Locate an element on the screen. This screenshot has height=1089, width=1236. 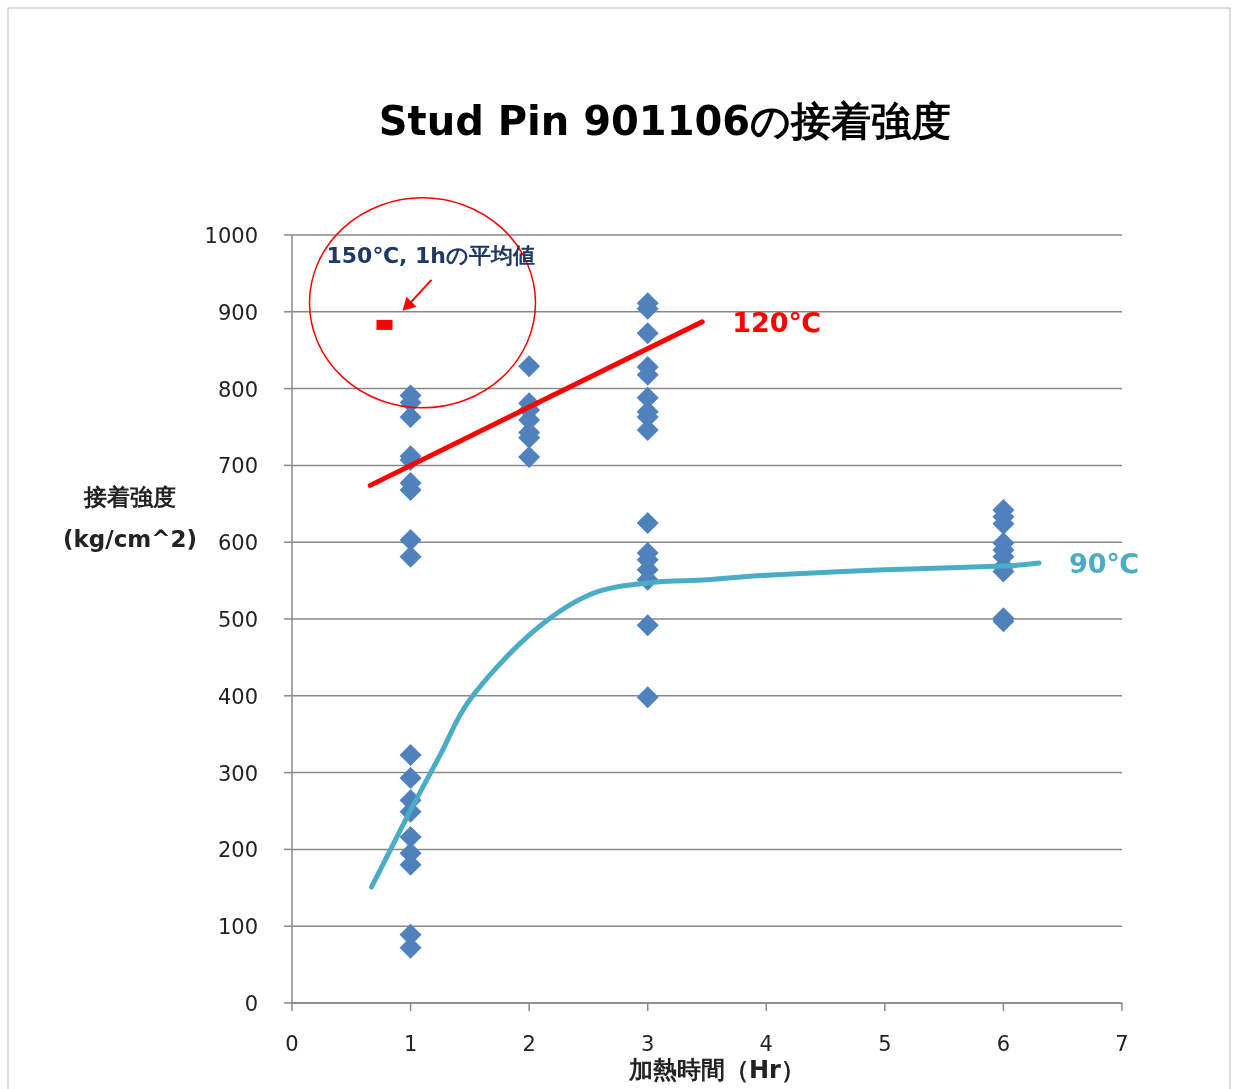
y-tick-label: 800 is located at coordinates (237, 389).